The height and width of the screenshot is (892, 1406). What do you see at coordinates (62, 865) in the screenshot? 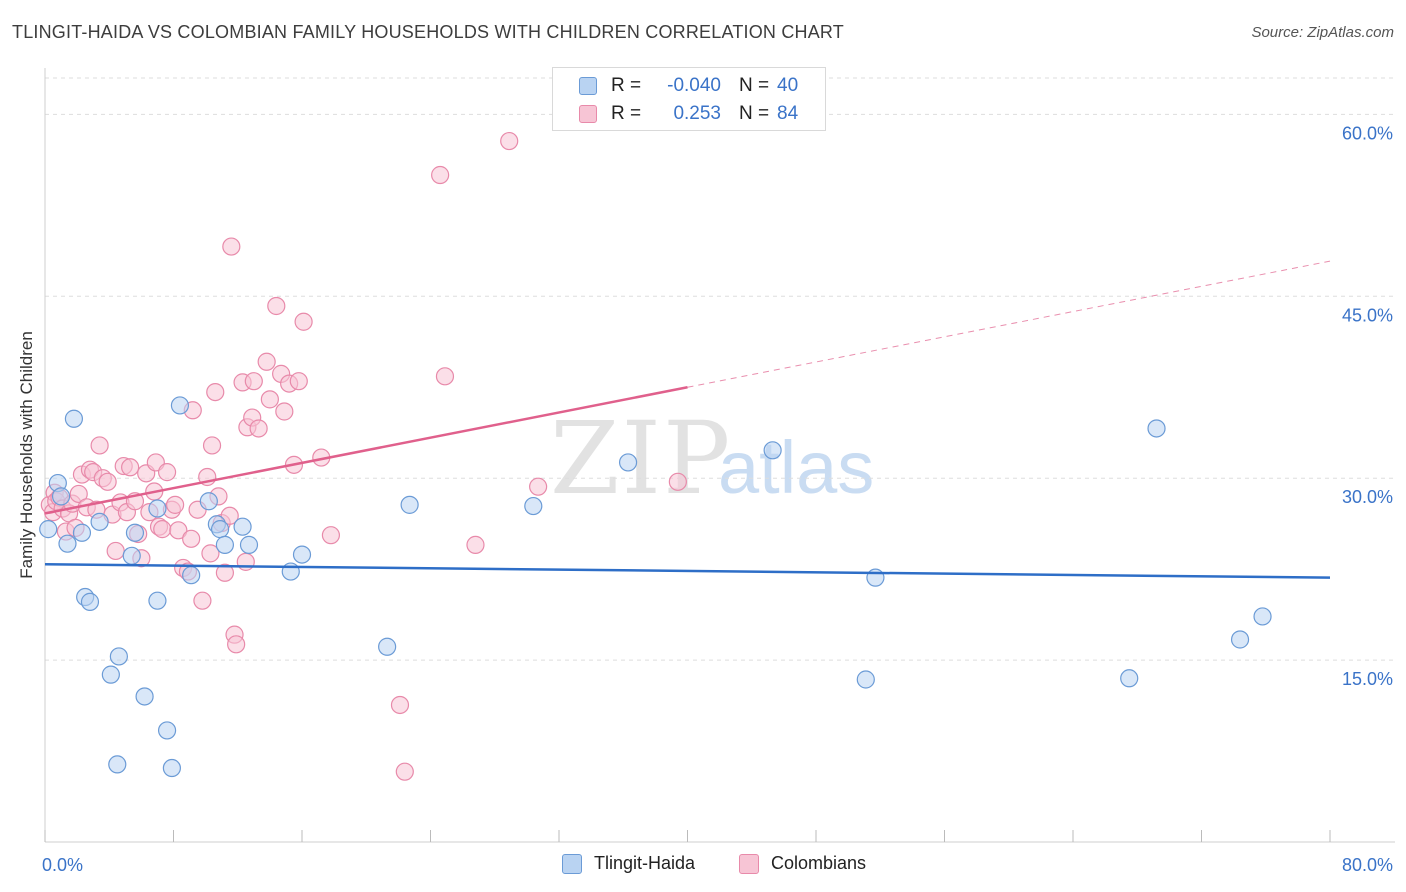
I see `x-tick-label: 0.0%` at bounding box center [62, 865].